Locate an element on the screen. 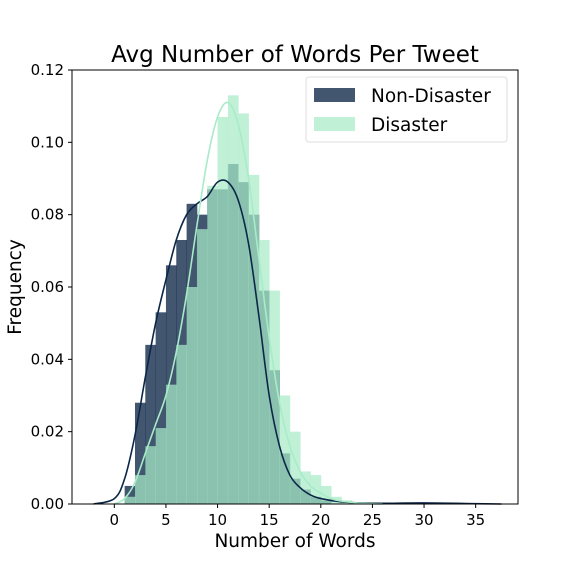 The width and height of the screenshot is (576, 576). y-tick-label-4: 0.08 is located at coordinates (47, 215).